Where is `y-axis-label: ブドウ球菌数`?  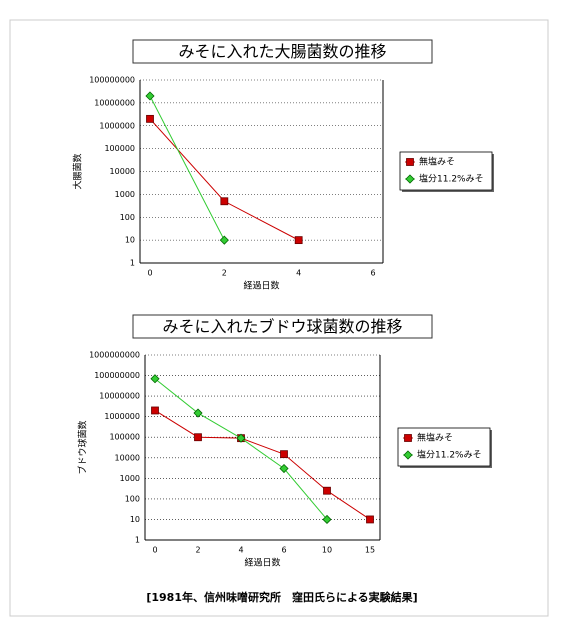
y-axis-label: ブドウ球菌数 is located at coordinates (83, 447).